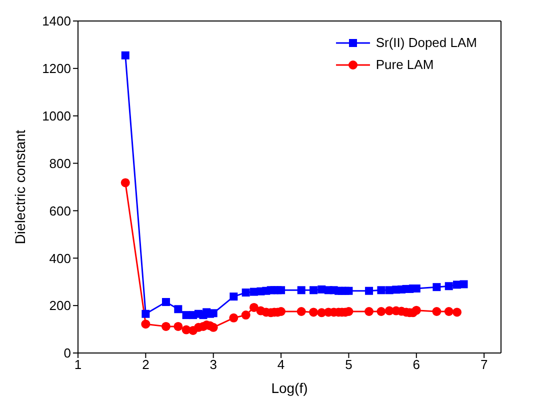 This screenshot has width=535, height=407. I want to click on x-tick-label: 6, so click(416, 364).